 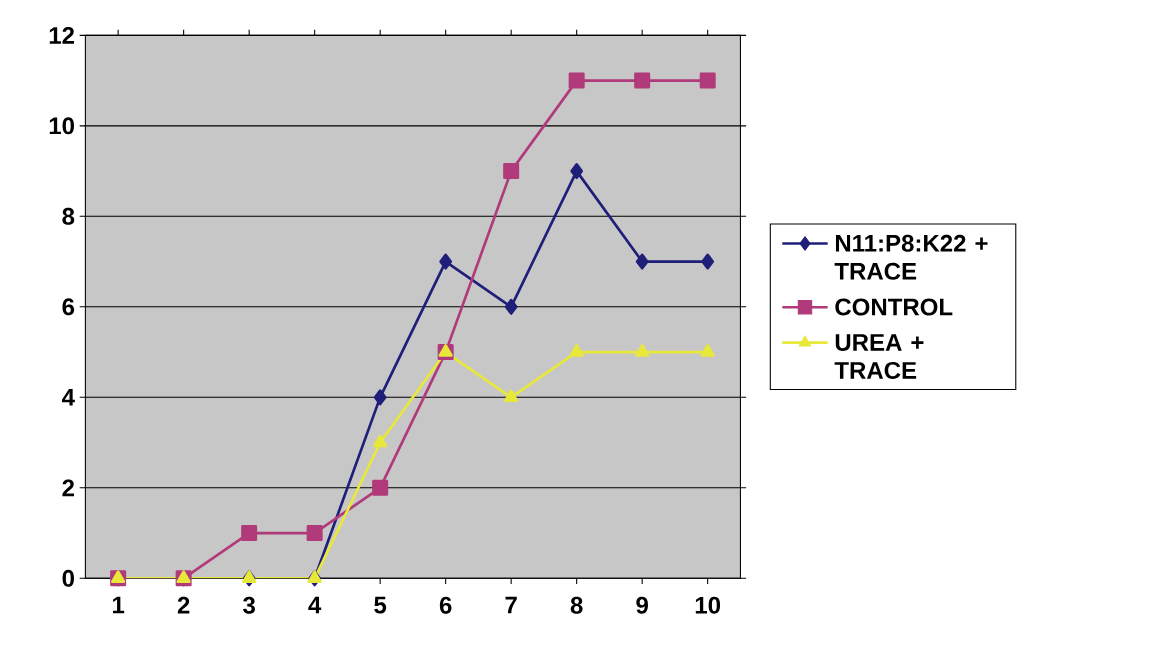 What do you see at coordinates (576, 605) in the screenshot?
I see `x-tick-label: 8` at bounding box center [576, 605].